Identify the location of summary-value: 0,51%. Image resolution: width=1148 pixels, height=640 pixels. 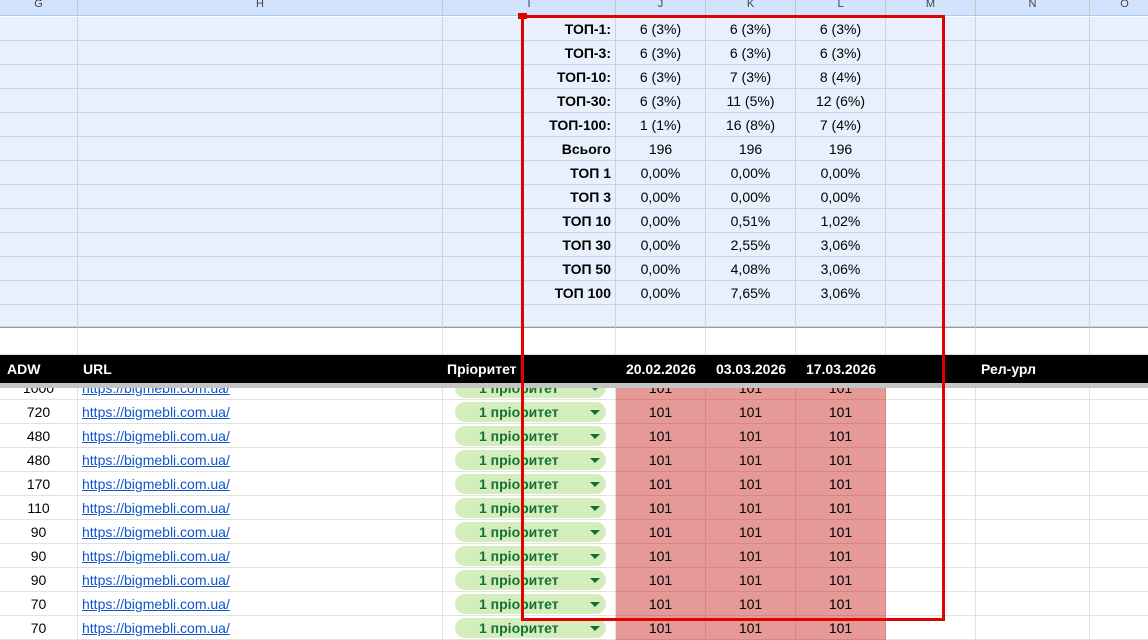
(751, 221).